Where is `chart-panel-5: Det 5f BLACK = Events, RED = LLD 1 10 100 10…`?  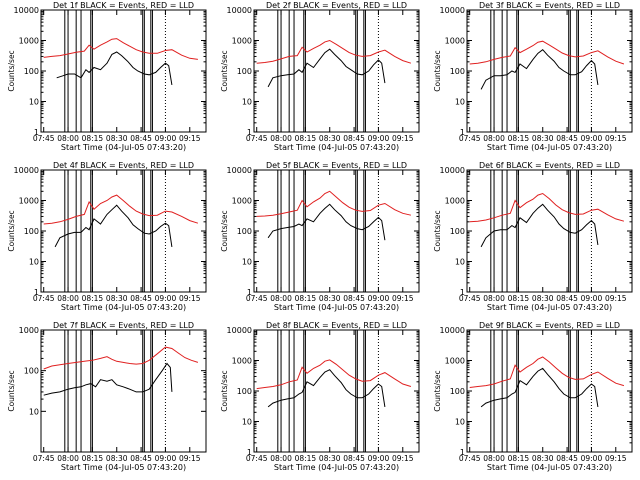 chart-panel-5: Det 5f BLACK = Events, RED = LLD 1 10 100 10… is located at coordinates (320, 236).